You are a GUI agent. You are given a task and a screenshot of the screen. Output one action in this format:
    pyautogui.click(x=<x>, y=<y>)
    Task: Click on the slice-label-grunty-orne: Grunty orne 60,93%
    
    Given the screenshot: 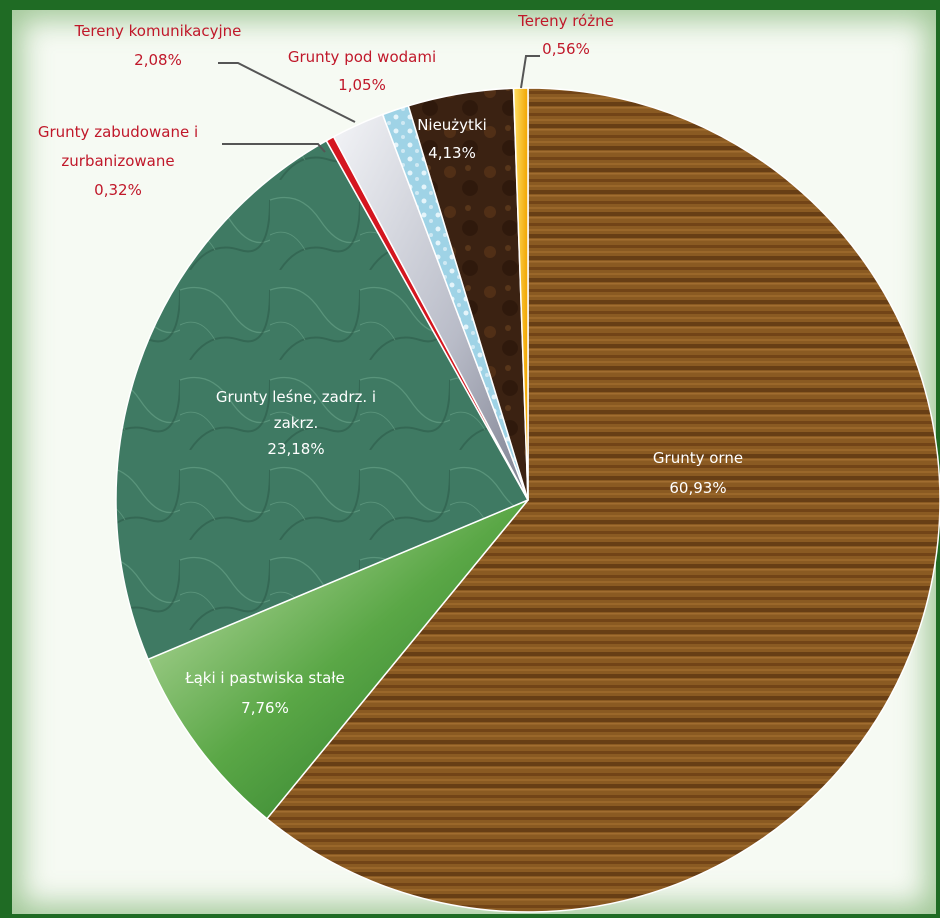 What is the action you would take?
    pyautogui.click(x=698, y=473)
    